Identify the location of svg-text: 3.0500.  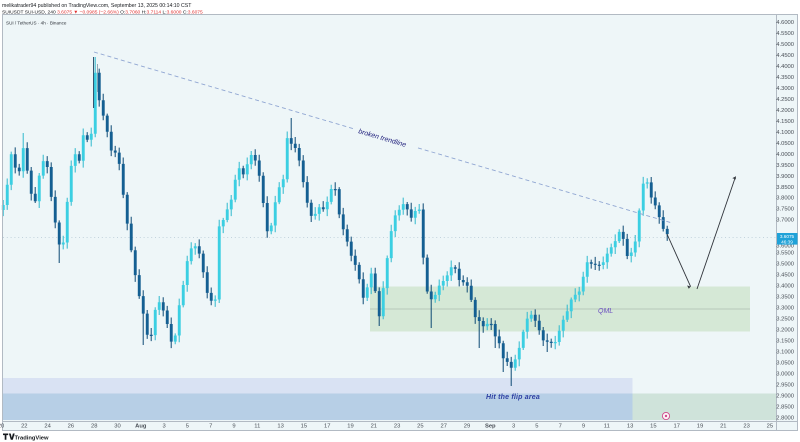
(785, 364).